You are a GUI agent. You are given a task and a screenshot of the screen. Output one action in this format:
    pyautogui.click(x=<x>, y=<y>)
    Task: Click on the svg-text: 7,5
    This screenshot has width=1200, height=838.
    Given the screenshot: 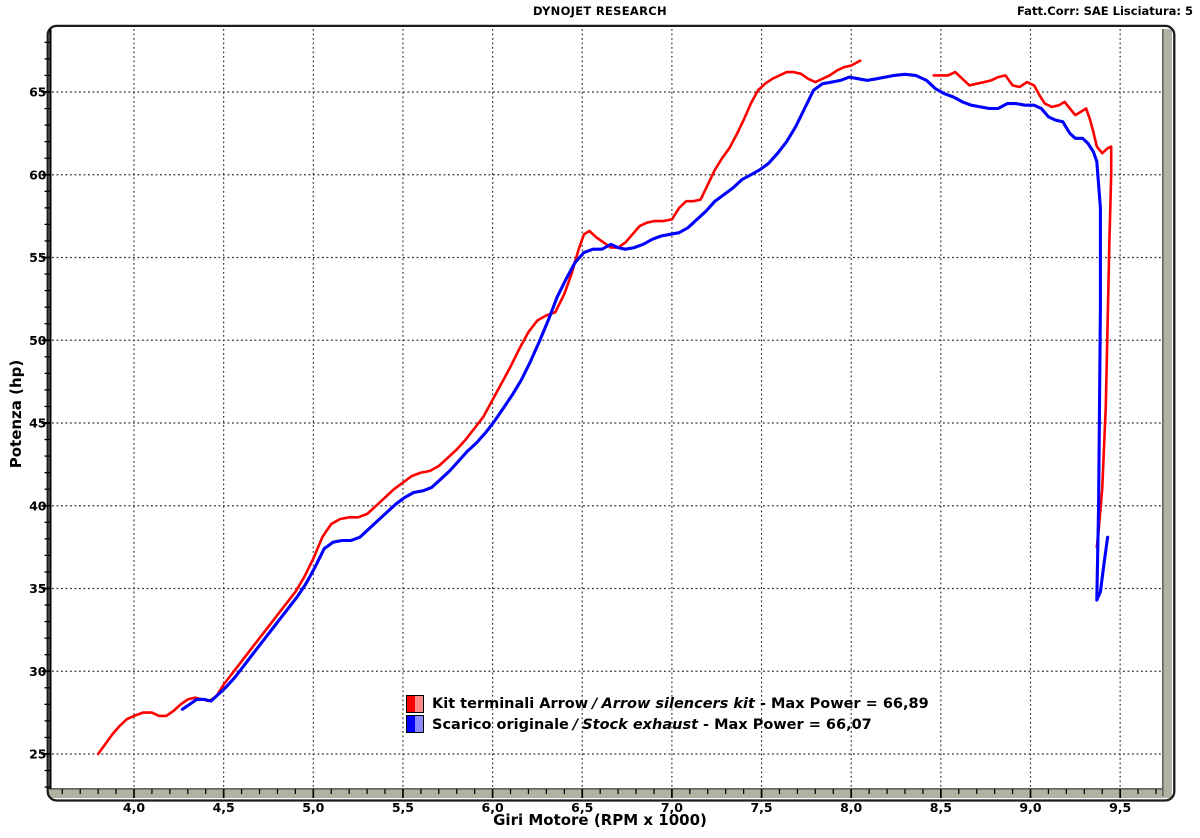 What is the action you would take?
    pyautogui.click(x=761, y=807)
    